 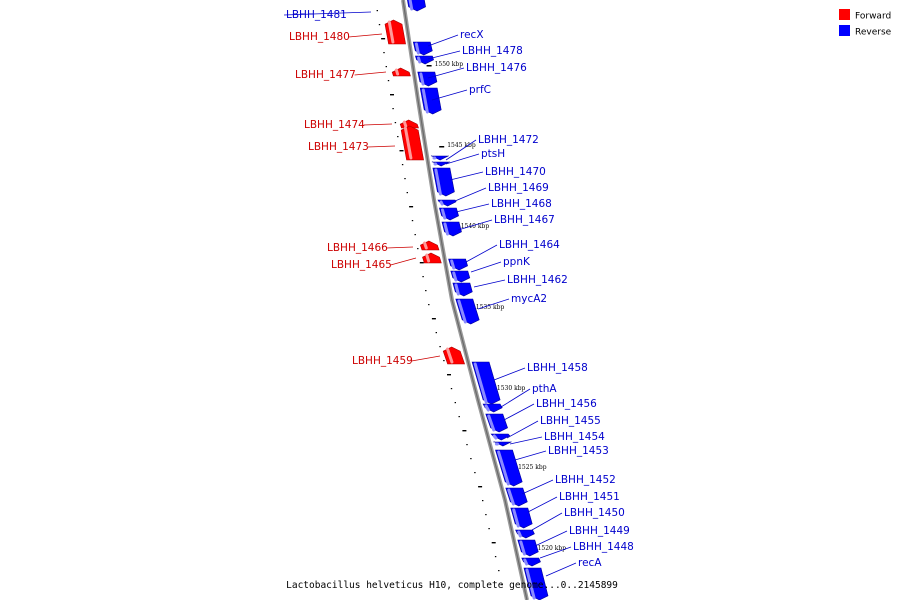 What do you see at coordinates (537, 280) in the screenshot?
I see `gene-label-lbhh-1462: LBHH_1462` at bounding box center [537, 280].